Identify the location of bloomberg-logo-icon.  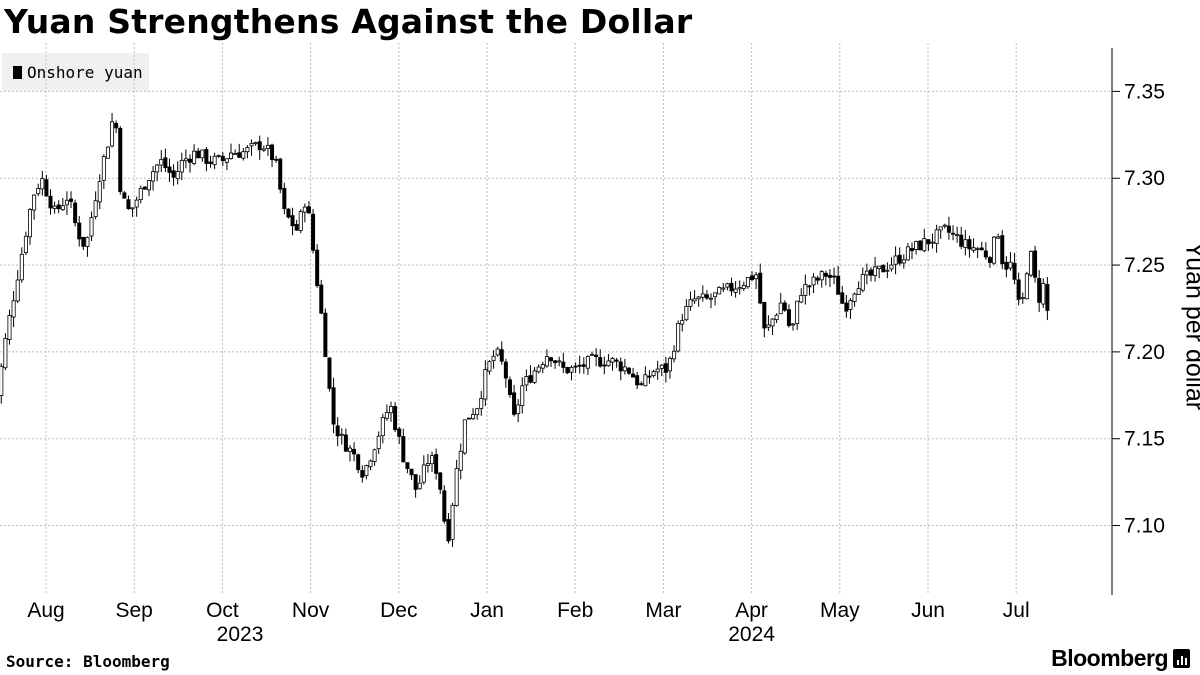
(1181, 658).